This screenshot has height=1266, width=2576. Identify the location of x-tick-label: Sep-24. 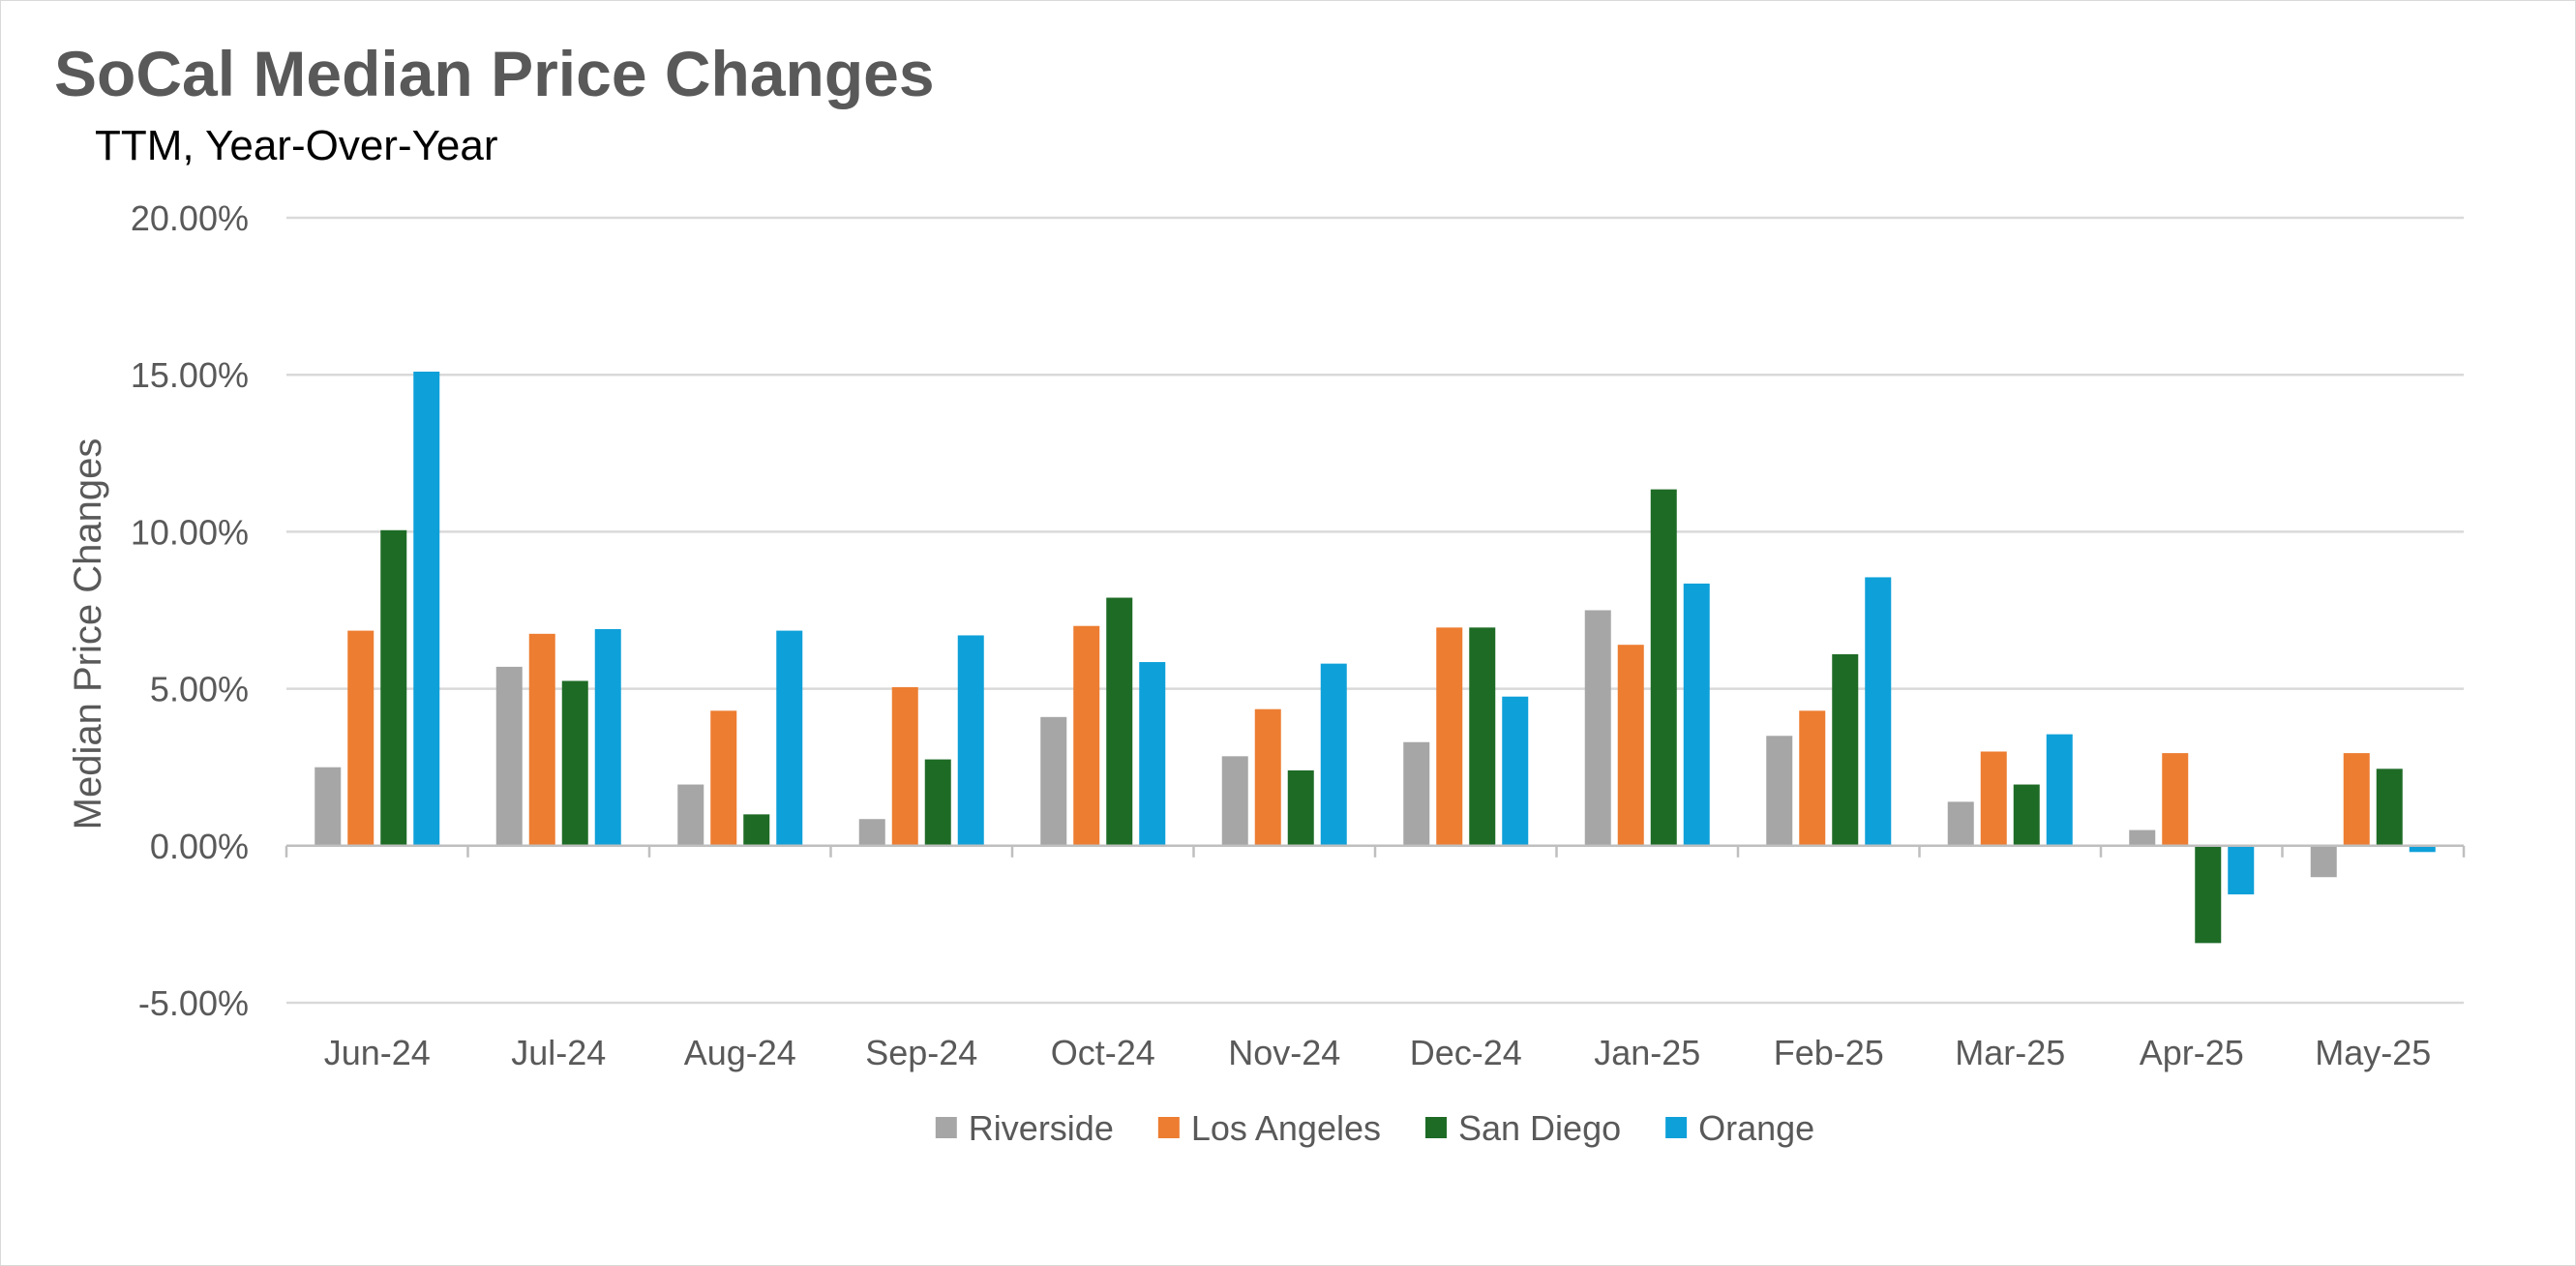
(921, 1052).